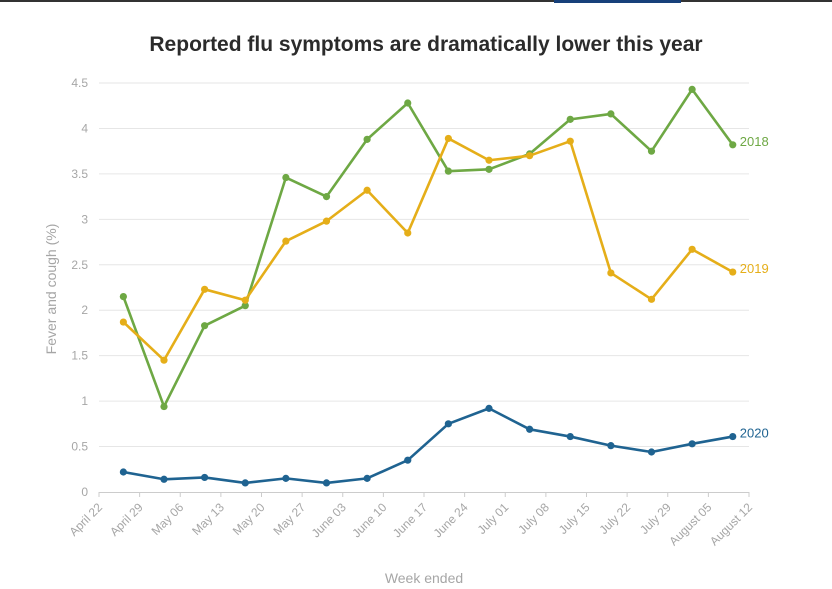 The height and width of the screenshot is (589, 832). What do you see at coordinates (208, 519) in the screenshot?
I see `x-tick-label: May 13` at bounding box center [208, 519].